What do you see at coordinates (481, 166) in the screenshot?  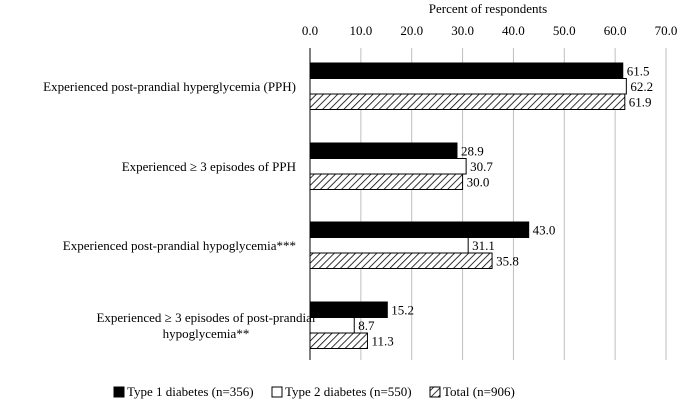 I see `data-label: 30.7` at bounding box center [481, 166].